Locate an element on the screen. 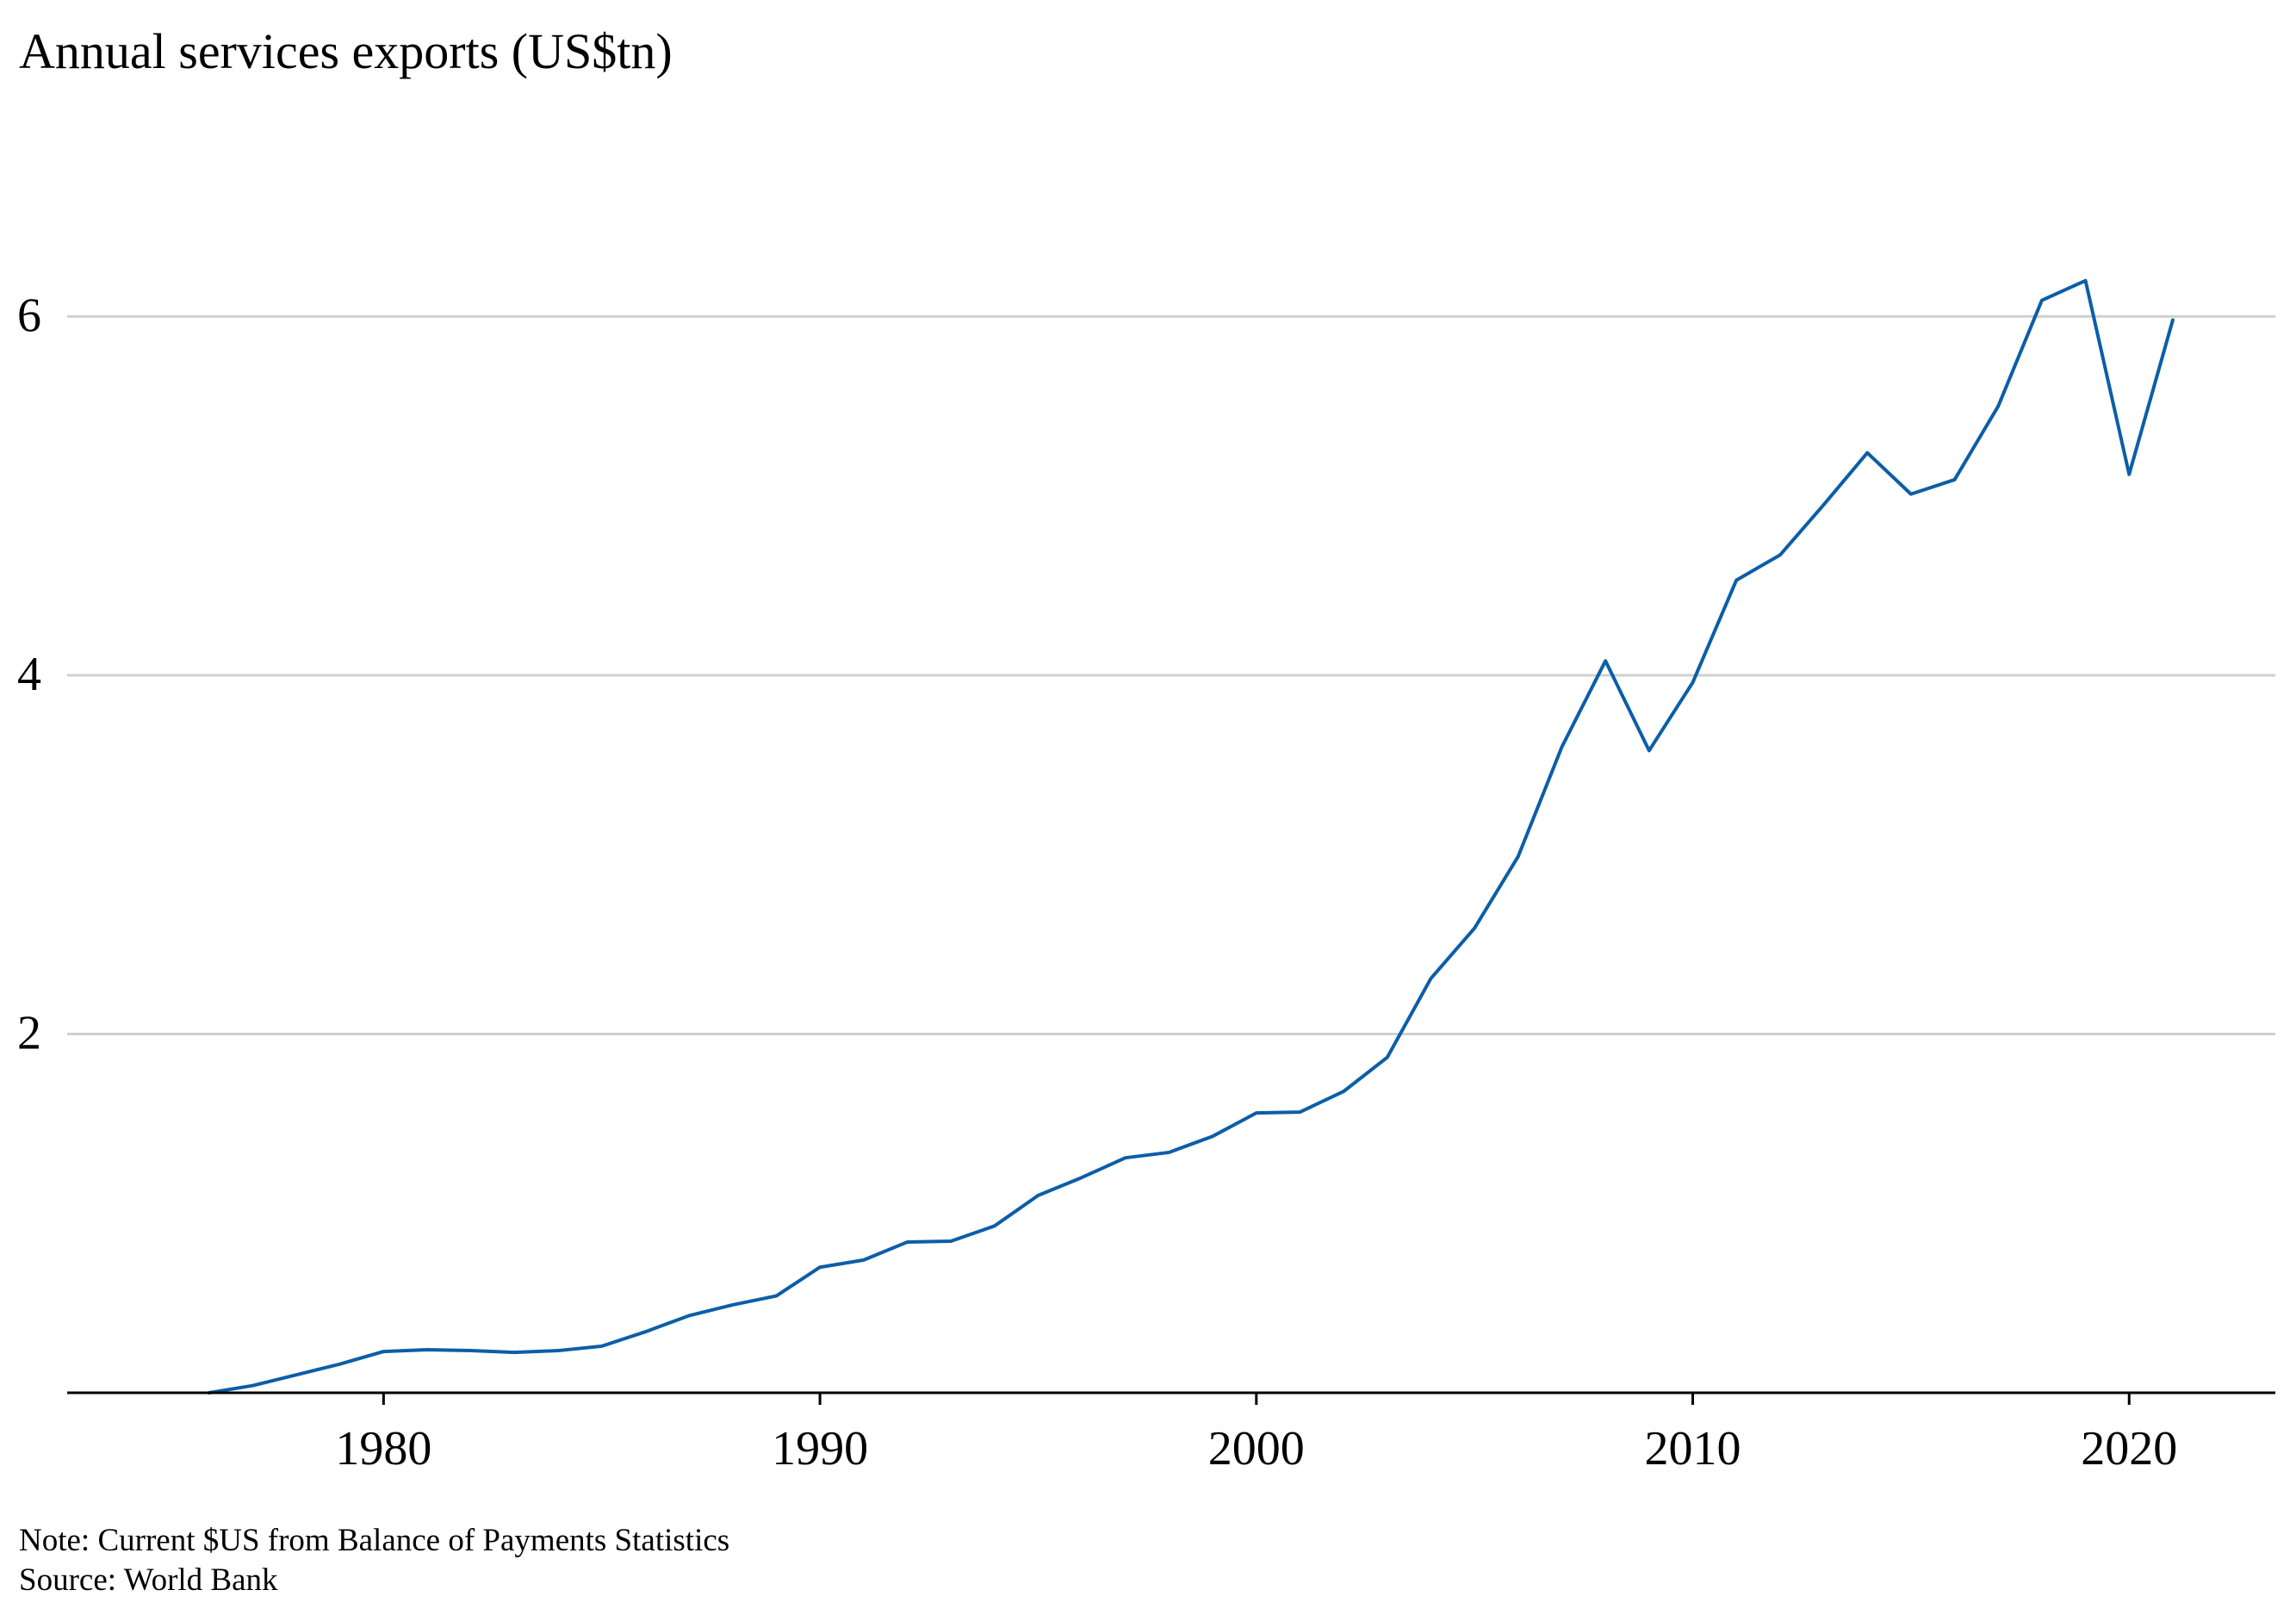 The image size is (2296, 1615). chart-source: Source: World Bank is located at coordinates (148, 1580).